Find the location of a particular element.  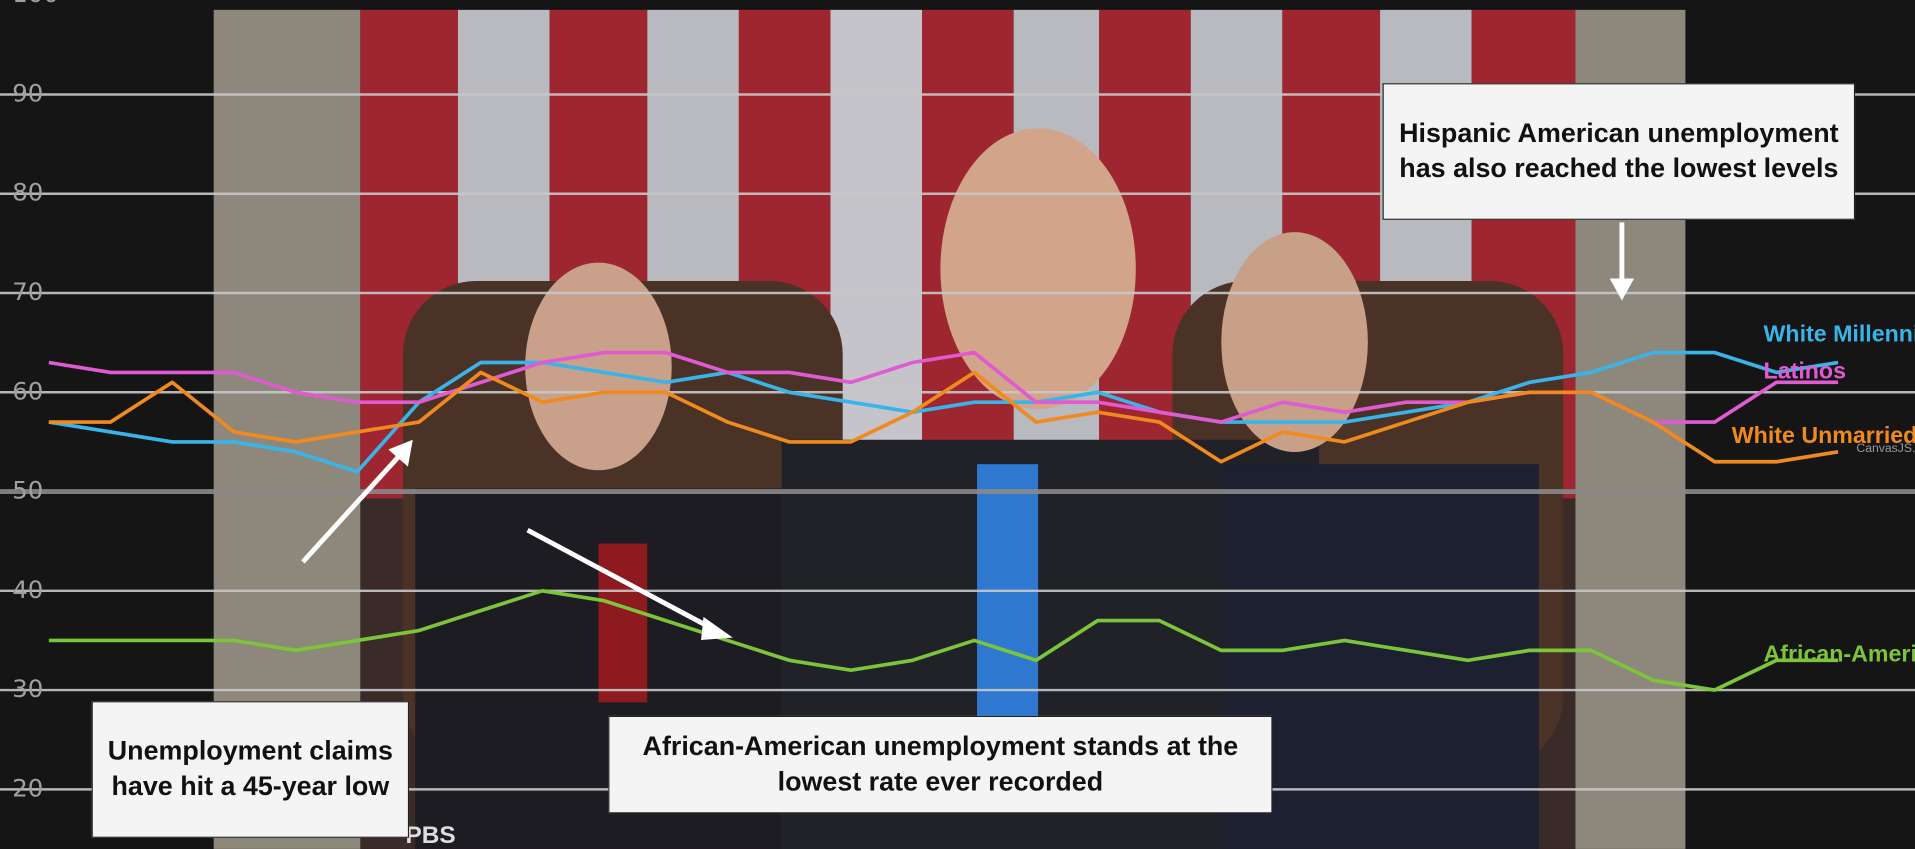

y-tick-label: 70 is located at coordinates (27, 291).